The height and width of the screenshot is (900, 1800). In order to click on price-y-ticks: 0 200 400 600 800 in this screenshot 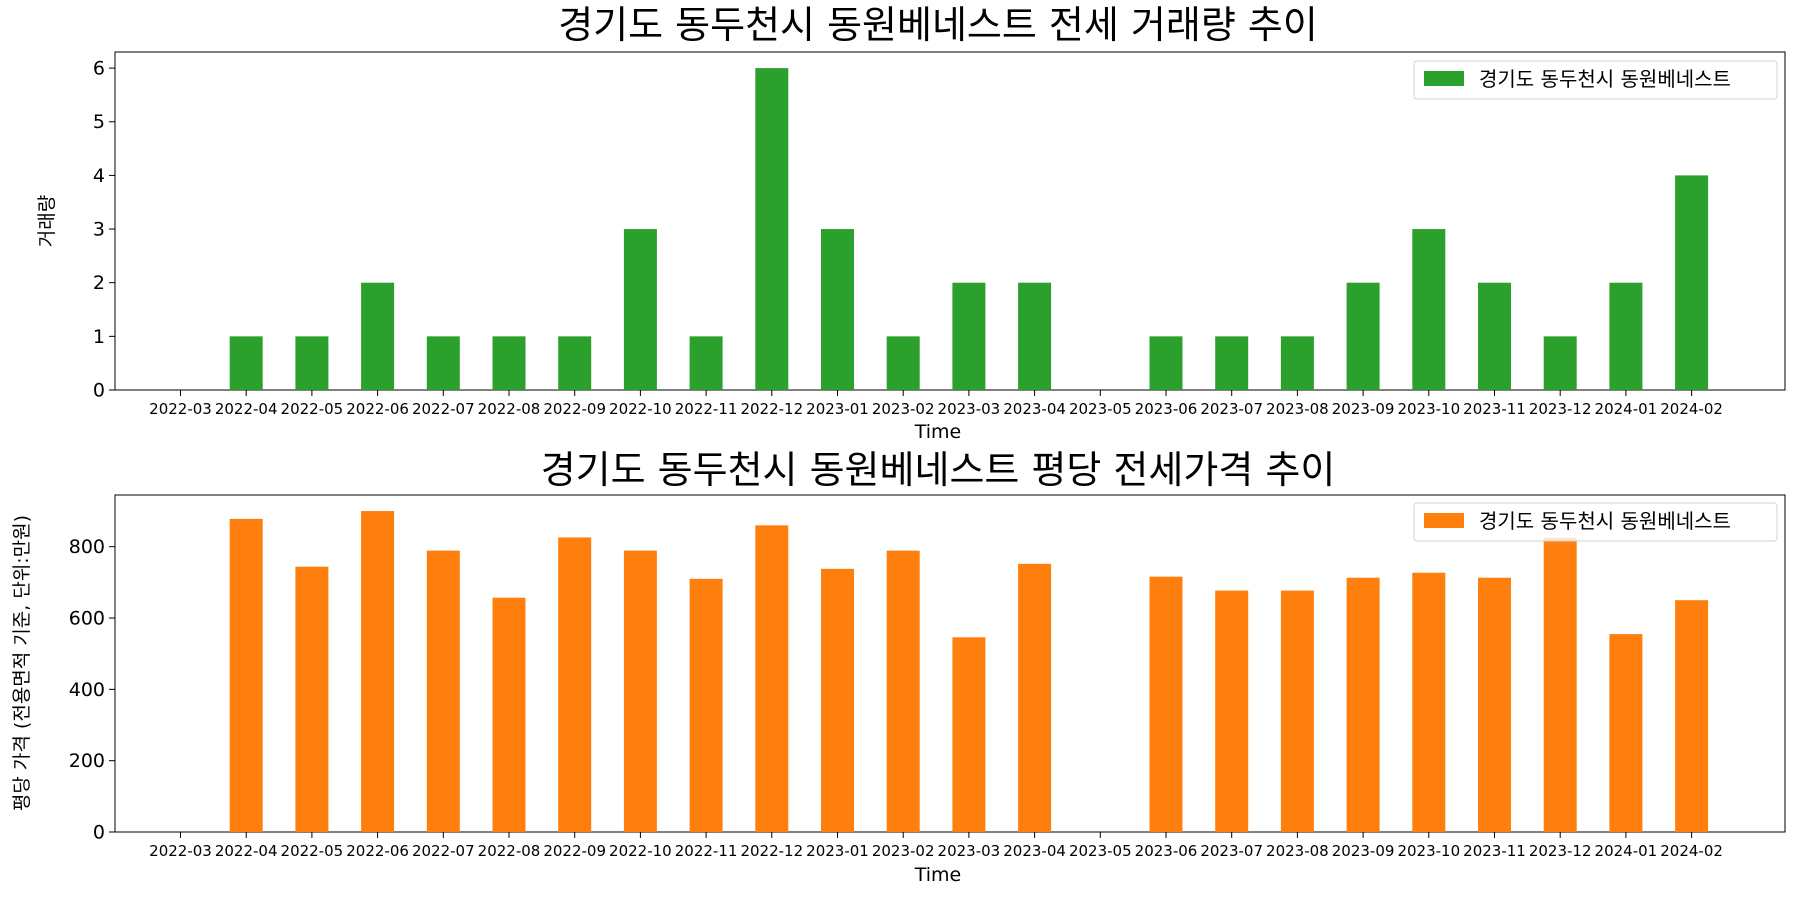, I will do `click(92, 690)`.